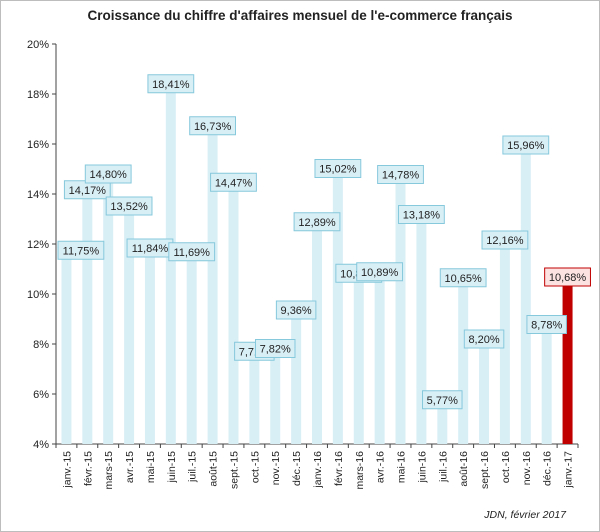 This screenshot has width=600, height=532. What do you see at coordinates (234, 470) in the screenshot?
I see `x-tick-label: sept.-15` at bounding box center [234, 470].